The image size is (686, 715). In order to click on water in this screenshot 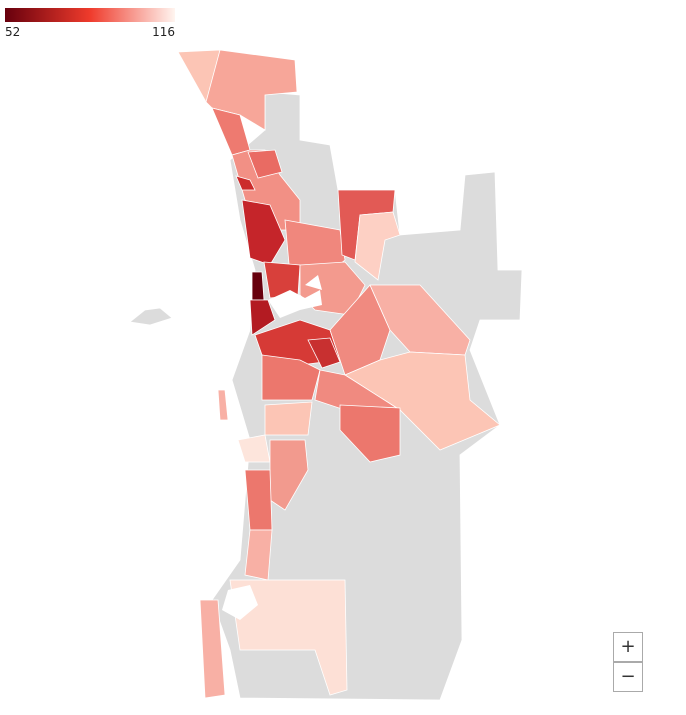, I will do `click(272, 447)`.